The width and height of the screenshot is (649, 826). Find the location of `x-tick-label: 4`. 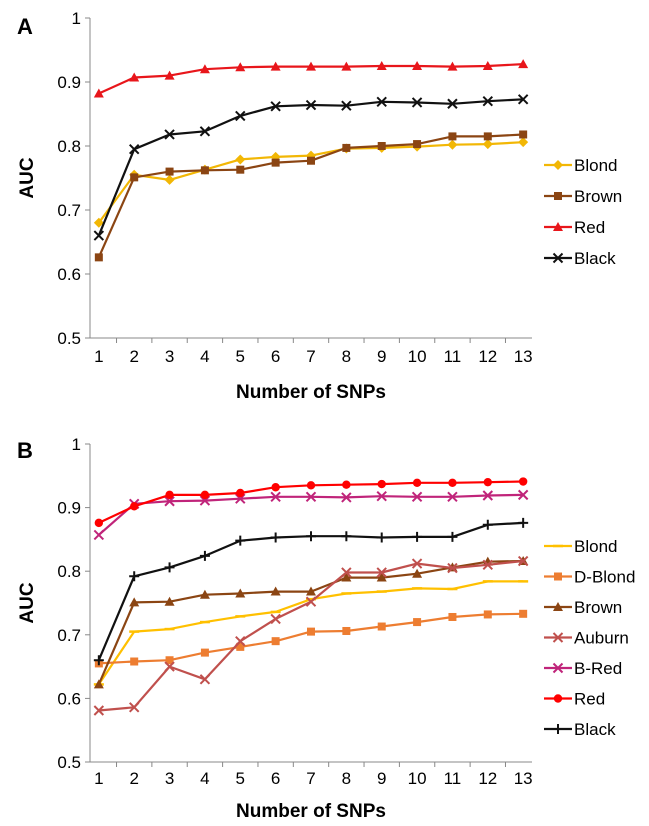

x-tick-label: 4 is located at coordinates (204, 356).